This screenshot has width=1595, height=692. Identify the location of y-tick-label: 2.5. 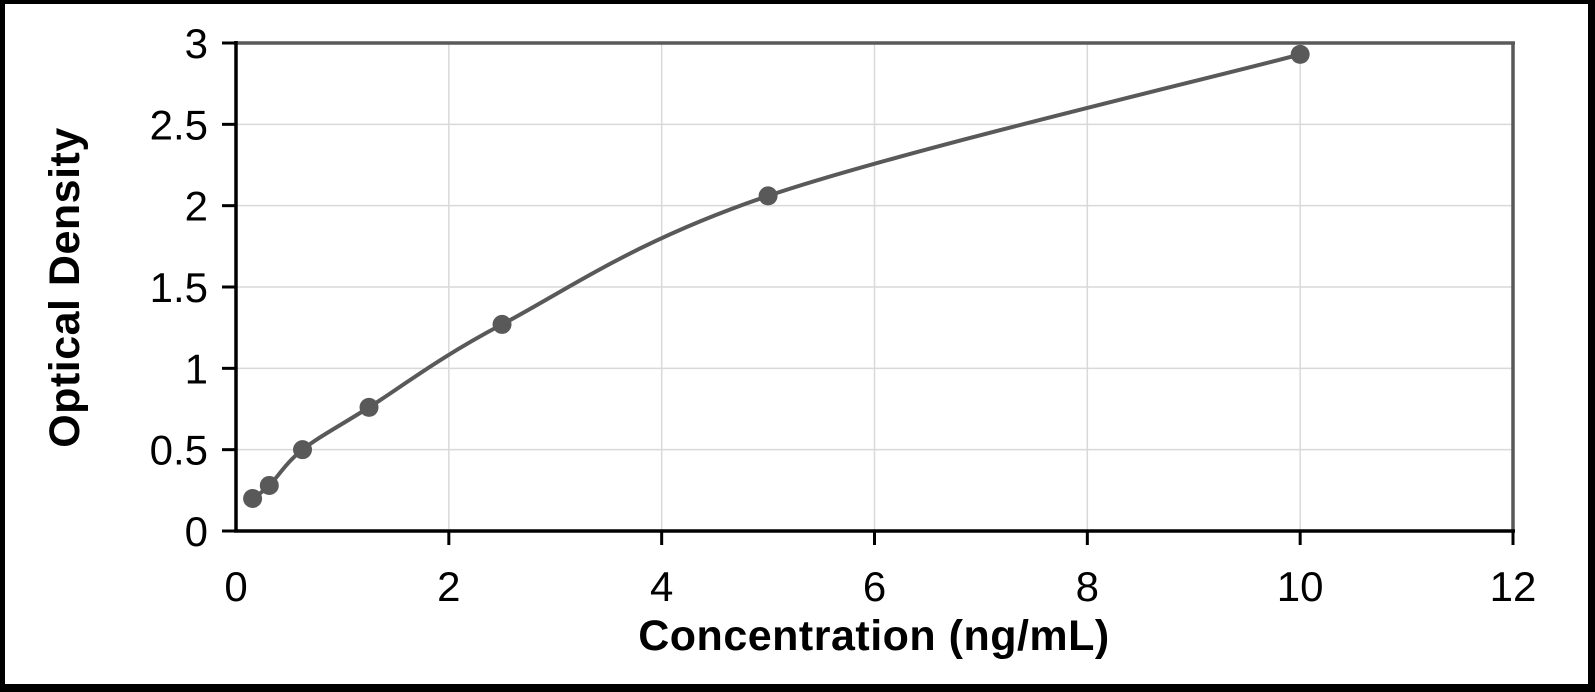
(179, 124).